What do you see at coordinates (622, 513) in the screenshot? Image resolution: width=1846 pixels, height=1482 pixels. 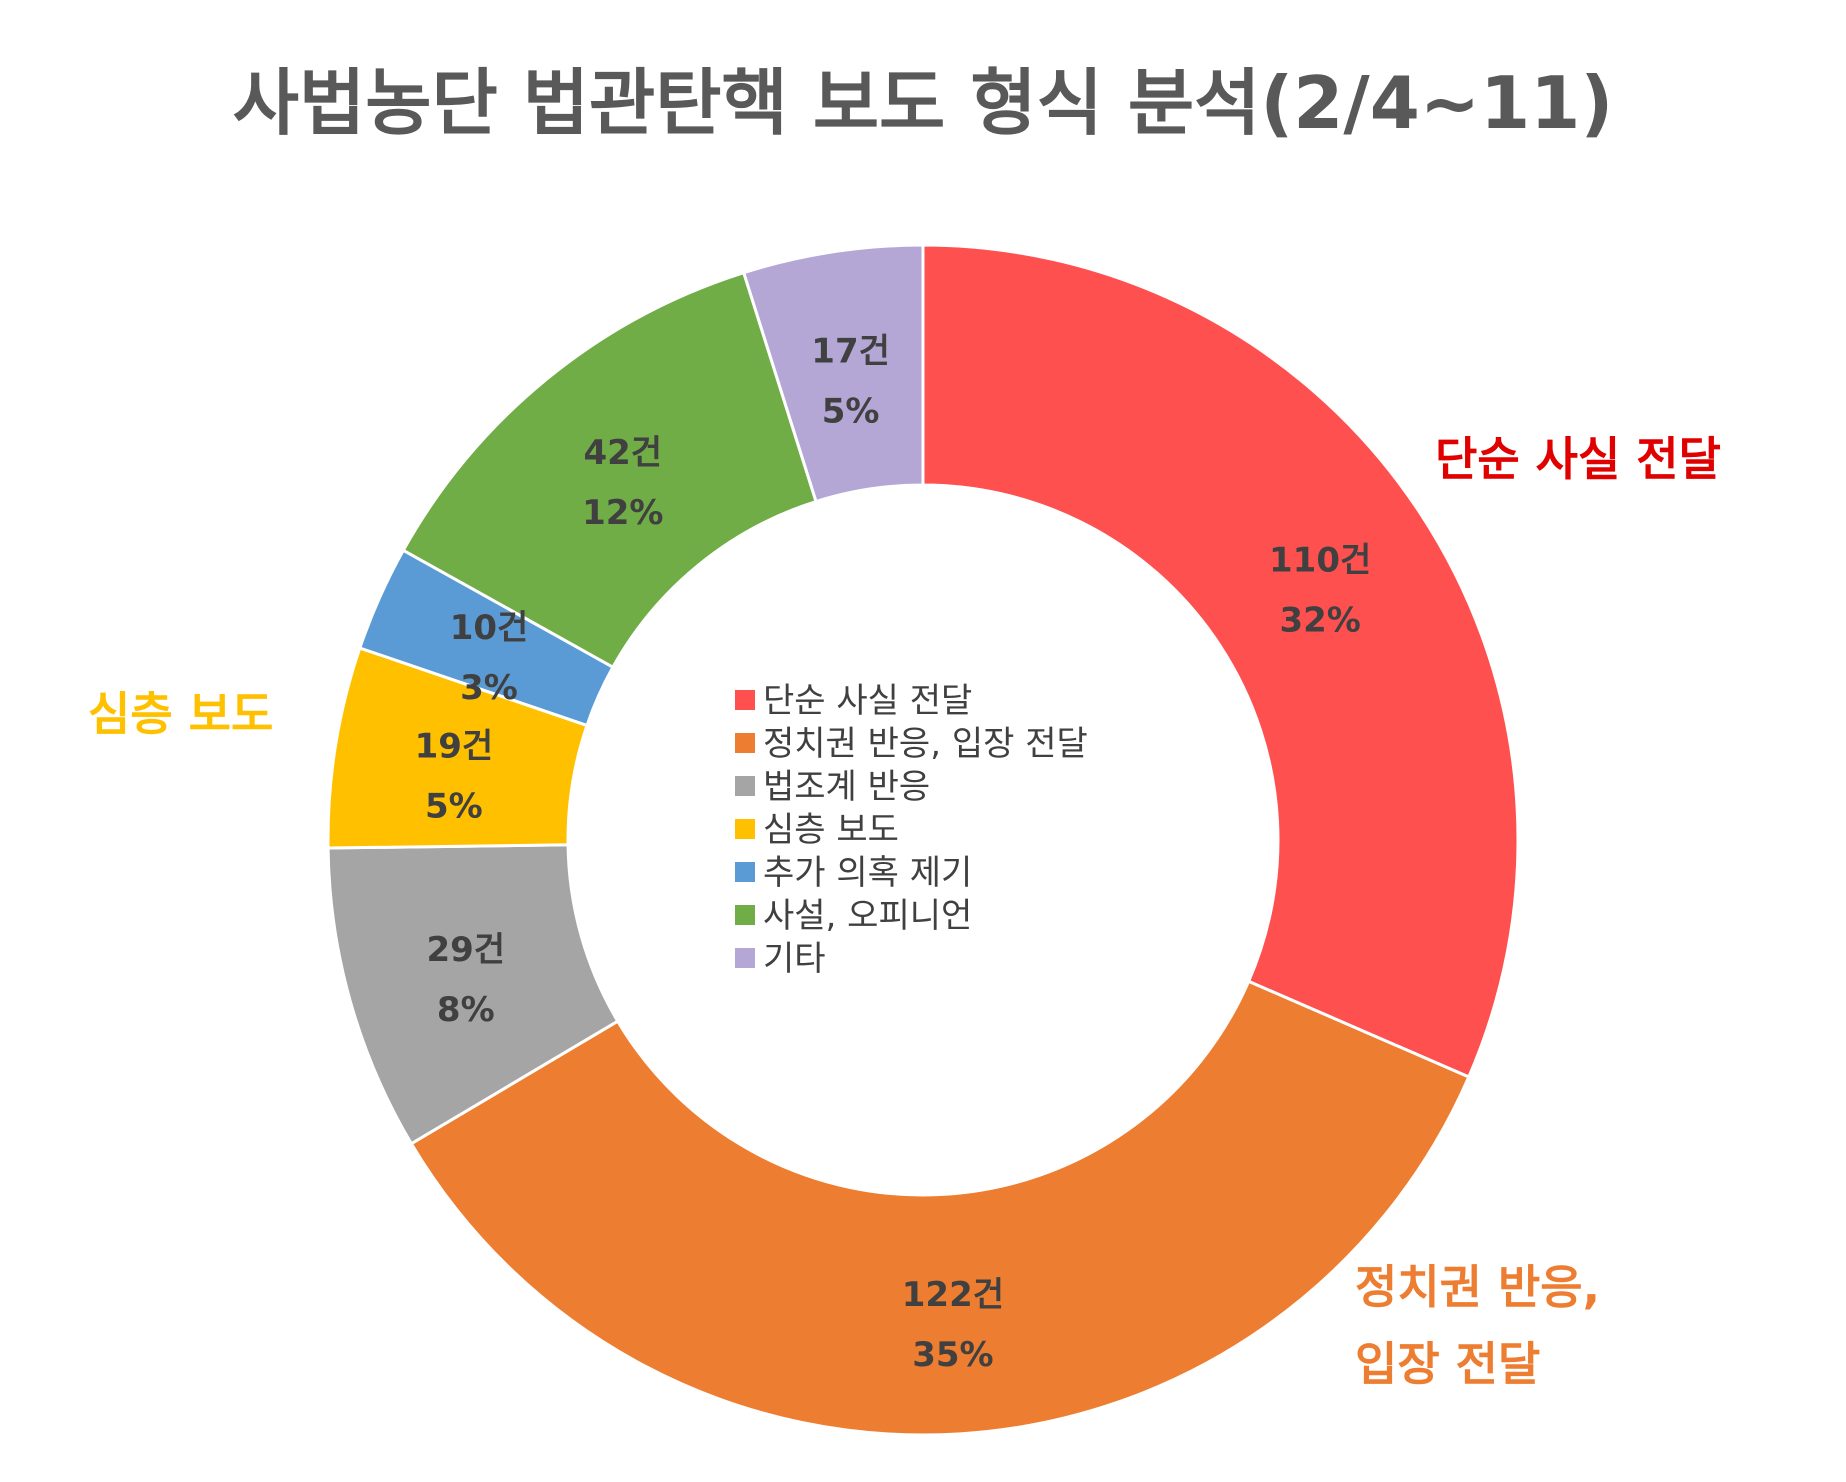 I see `data-label-percent: 12%` at bounding box center [622, 513].